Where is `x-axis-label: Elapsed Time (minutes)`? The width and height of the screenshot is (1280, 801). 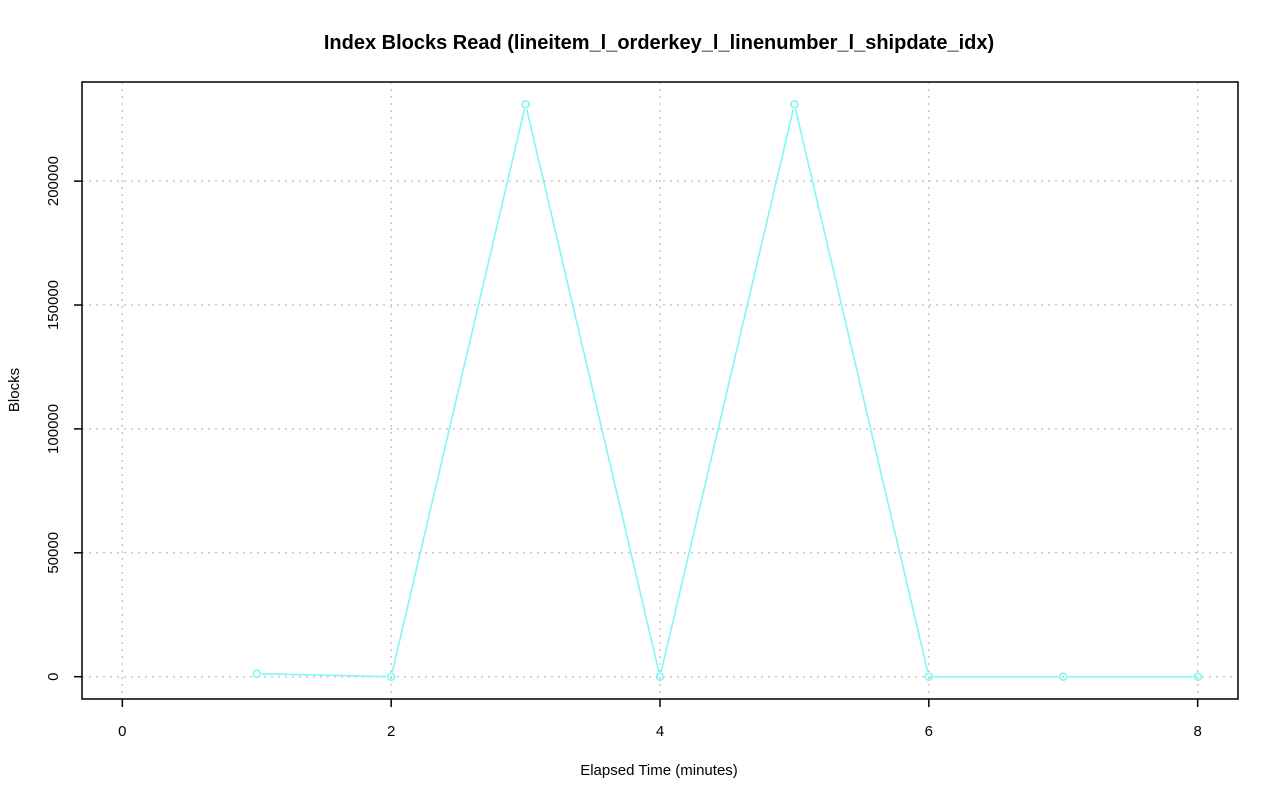
x-axis-label: Elapsed Time (minutes) is located at coordinates (659, 770).